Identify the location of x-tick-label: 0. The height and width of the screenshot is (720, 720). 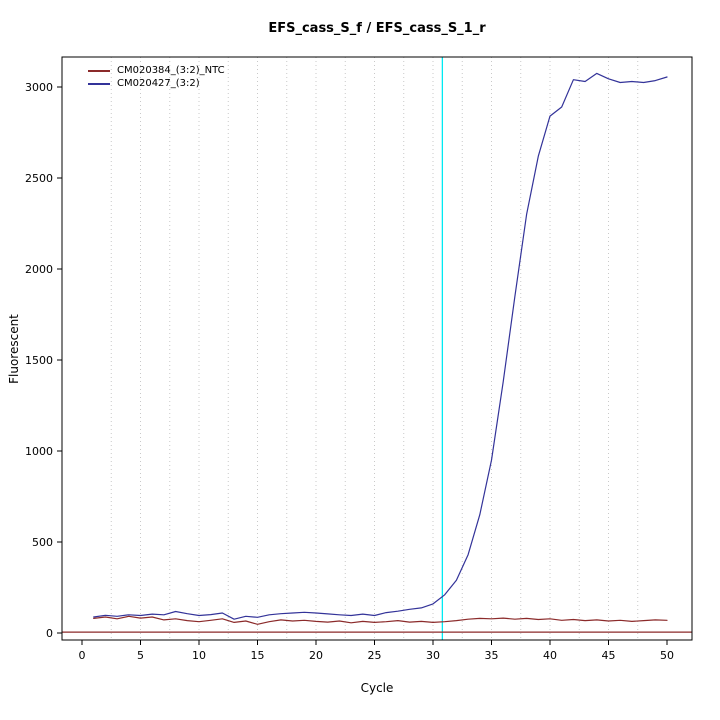
(82, 655).